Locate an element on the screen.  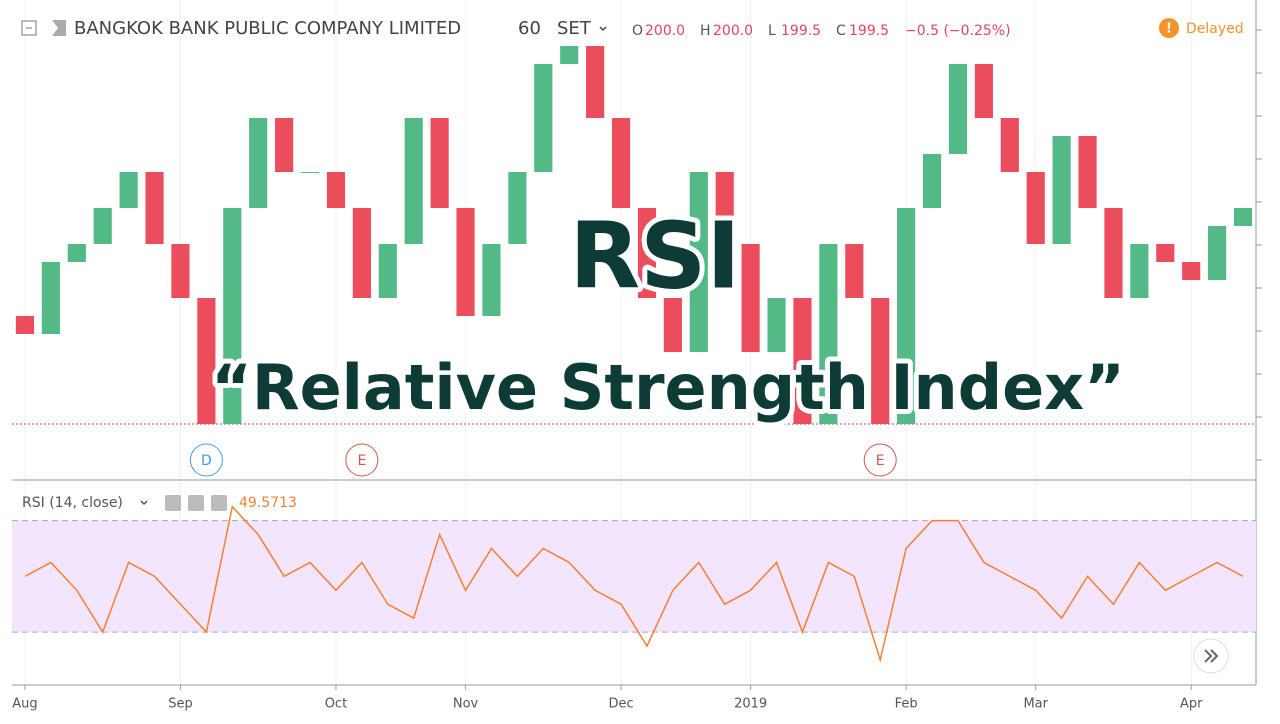
x-tick-label: Aug is located at coordinates (24, 704).